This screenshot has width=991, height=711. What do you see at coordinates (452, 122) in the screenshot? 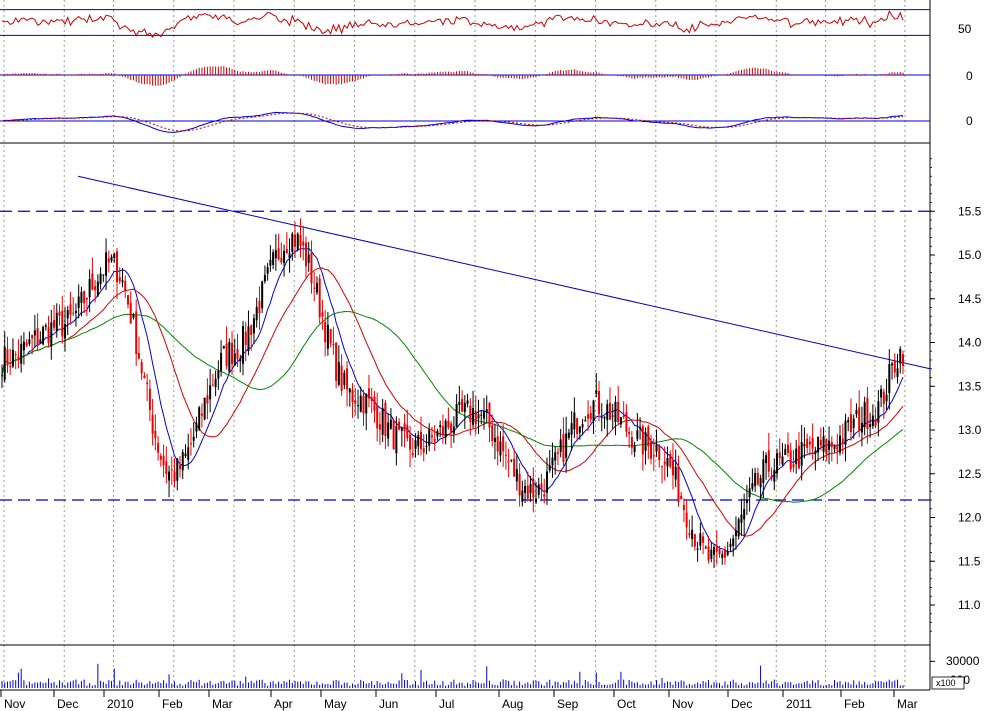
I see `macd-signal-line` at bounding box center [452, 122].